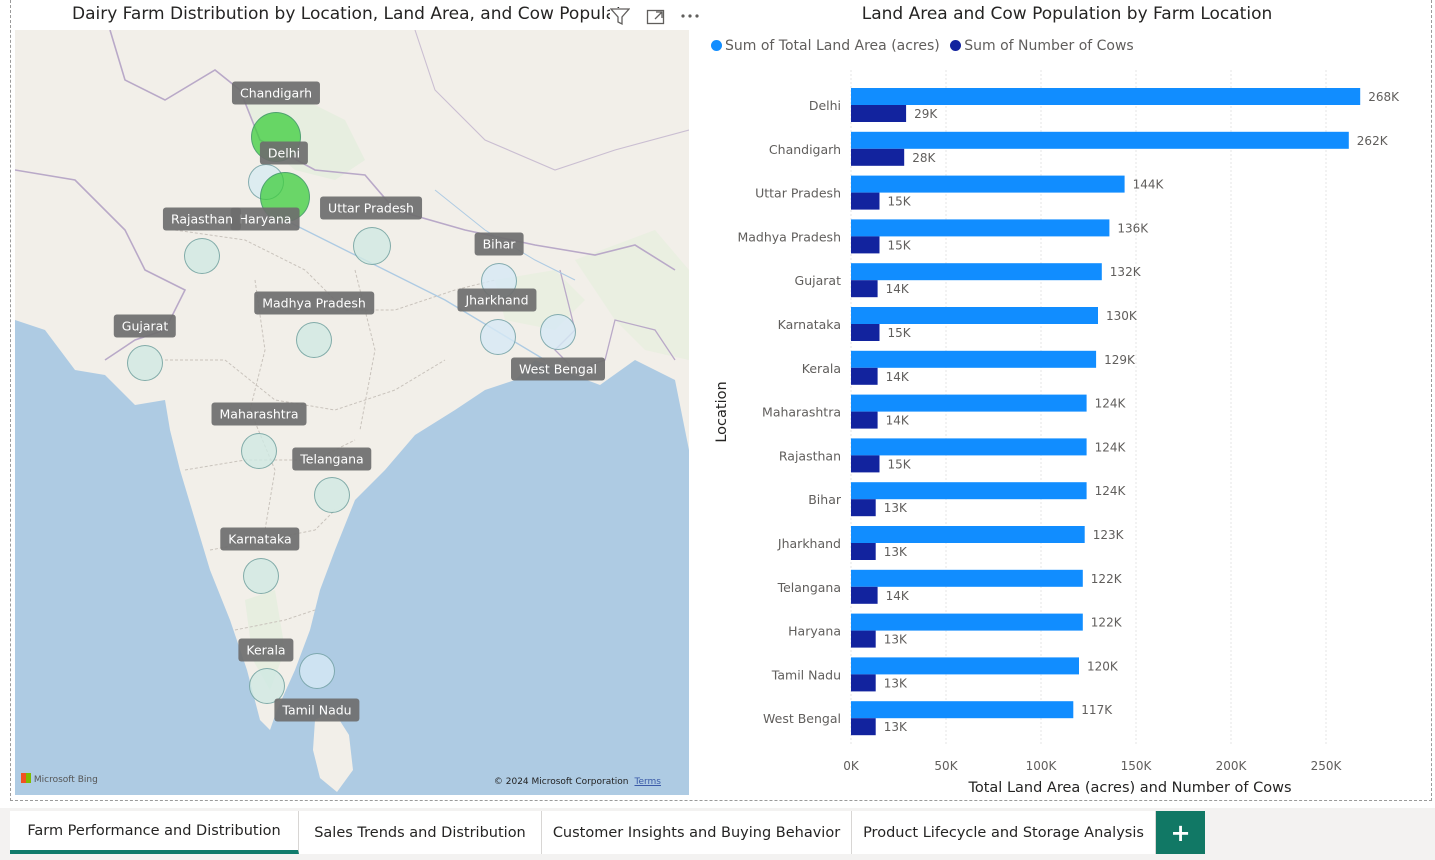 Image resolution: width=1435 pixels, height=860 pixels. What do you see at coordinates (266, 650) in the screenshot?
I see `map-label-kerala: Kerala` at bounding box center [266, 650].